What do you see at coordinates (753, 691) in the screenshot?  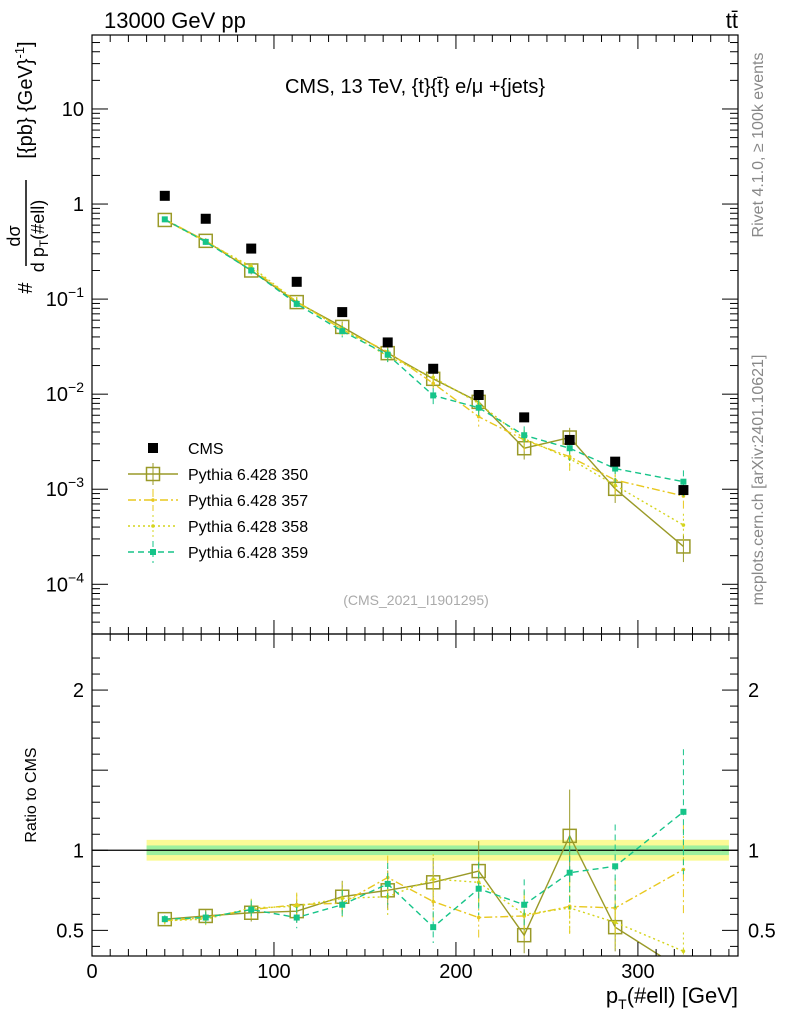 I see `ratio-y-tick-label-right: 2` at bounding box center [753, 691].